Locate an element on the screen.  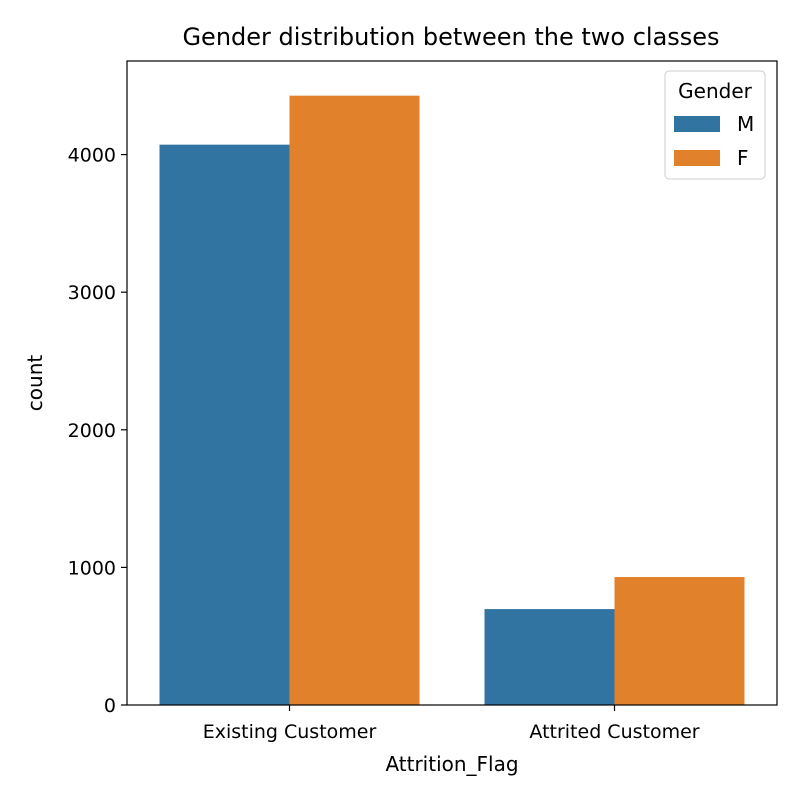
y-axis: 0 1000 2000 3000 4000 is located at coordinates (97, 431).